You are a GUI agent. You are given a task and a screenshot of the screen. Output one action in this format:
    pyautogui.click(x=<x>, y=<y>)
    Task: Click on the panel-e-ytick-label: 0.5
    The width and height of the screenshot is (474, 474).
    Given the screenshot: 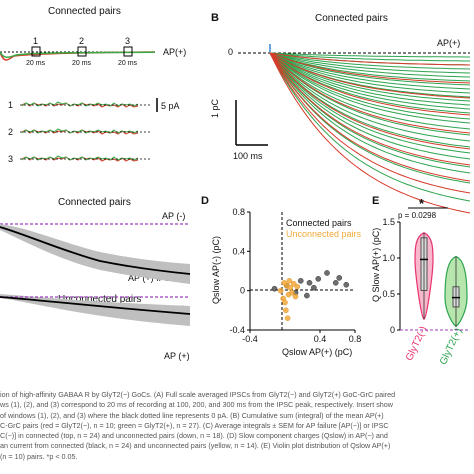 What is the action you would take?
    pyautogui.click(x=388, y=294)
    